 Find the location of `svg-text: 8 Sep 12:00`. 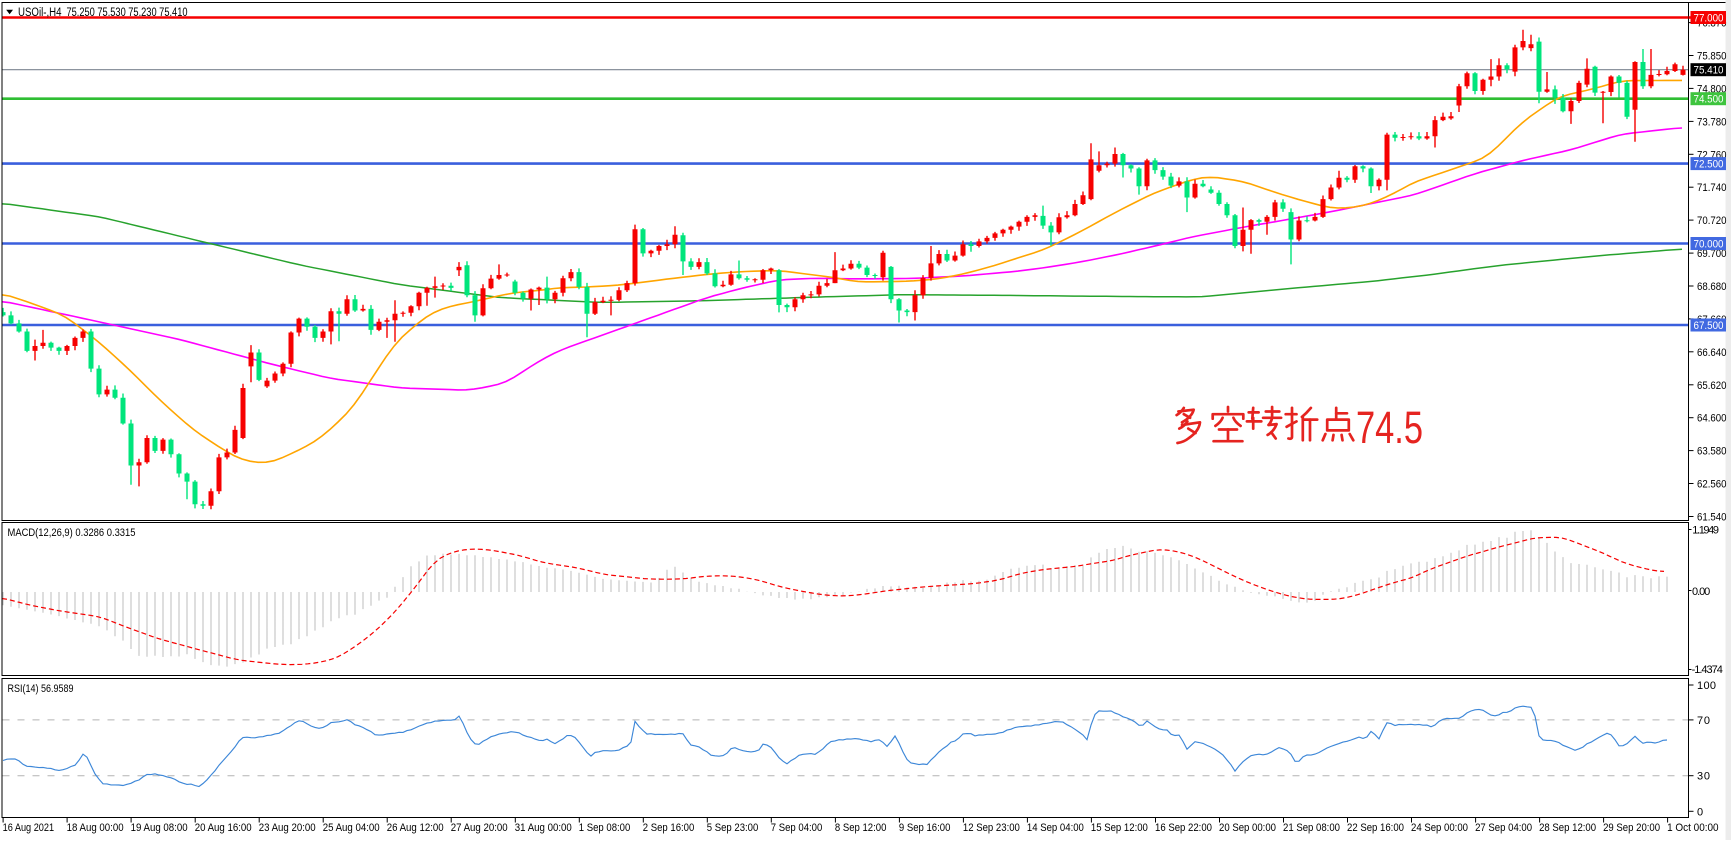

svg-text: 8 Sep 12:00 is located at coordinates (861, 828).